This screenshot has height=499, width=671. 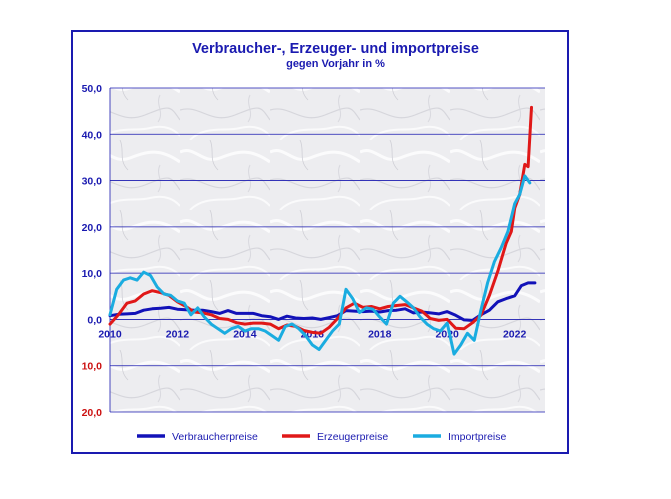 I want to click on x-tick-label: 2010, so click(x=110, y=334).